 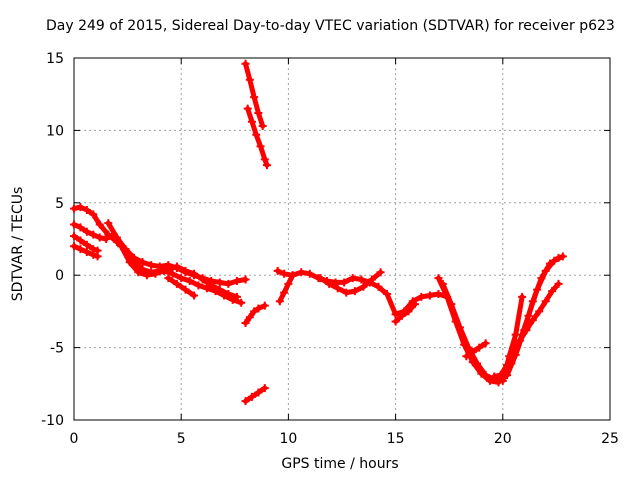 I want to click on x-tick-label: 20, so click(x=503, y=439).